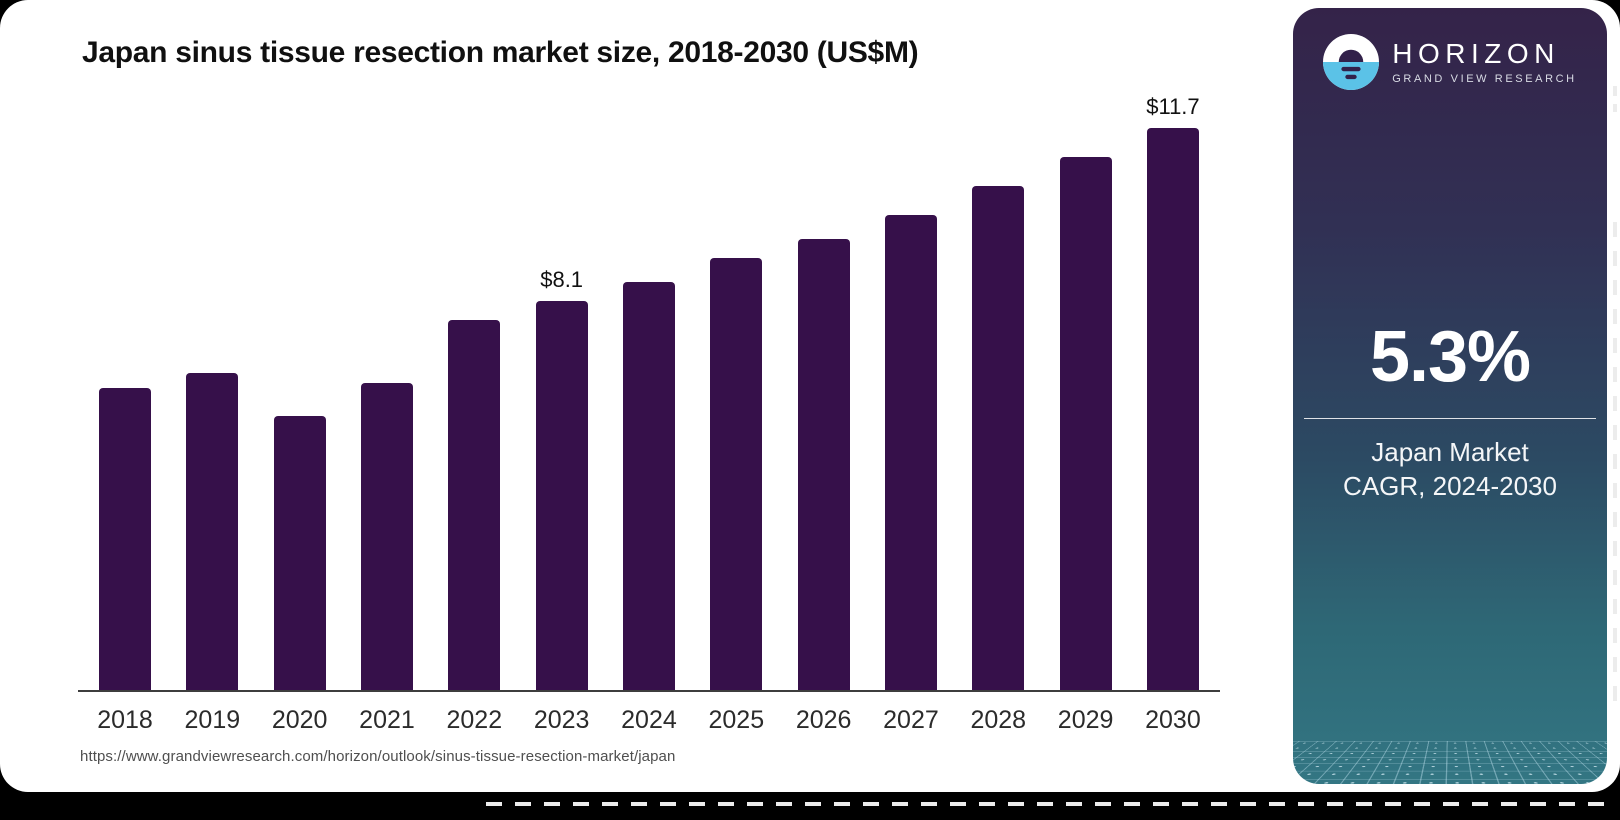 The height and width of the screenshot is (820, 1620). I want to click on bar-2020: 2020, so click(299, 575).